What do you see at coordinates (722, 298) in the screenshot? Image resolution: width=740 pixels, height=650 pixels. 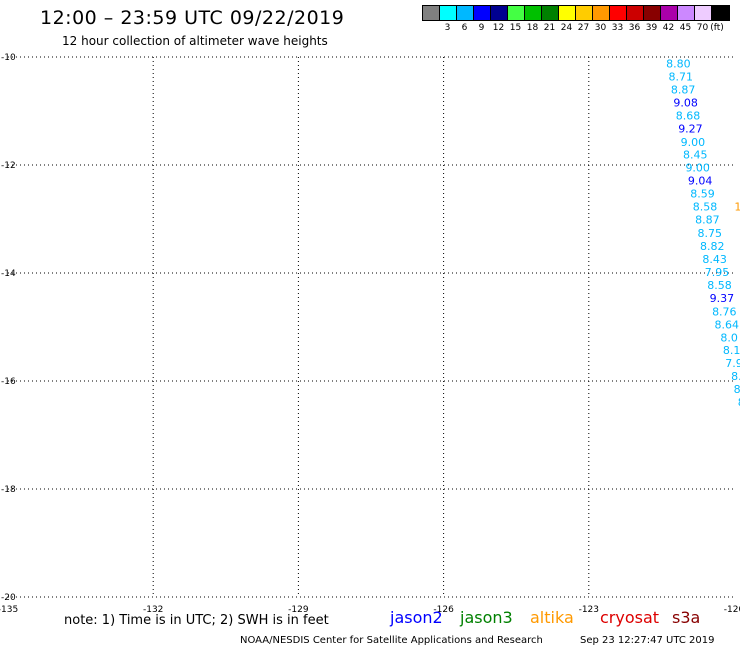 I see `swh-label: 9.37` at bounding box center [722, 298].